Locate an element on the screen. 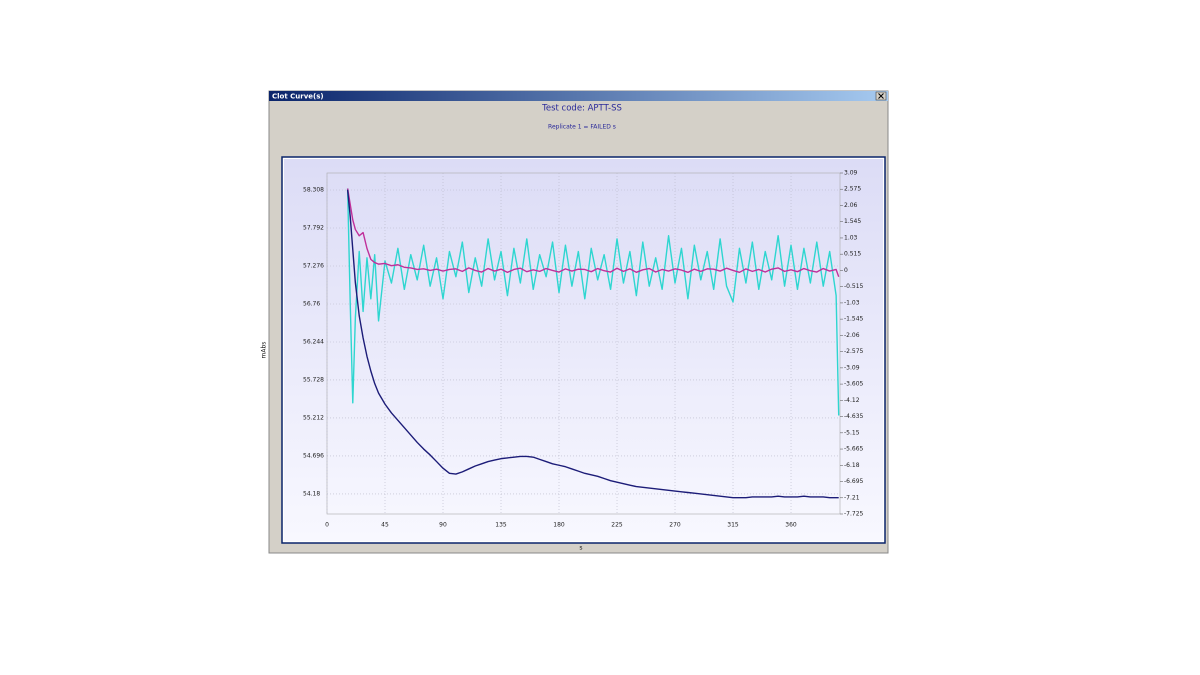  x-tick-label: 225 is located at coordinates (617, 525).